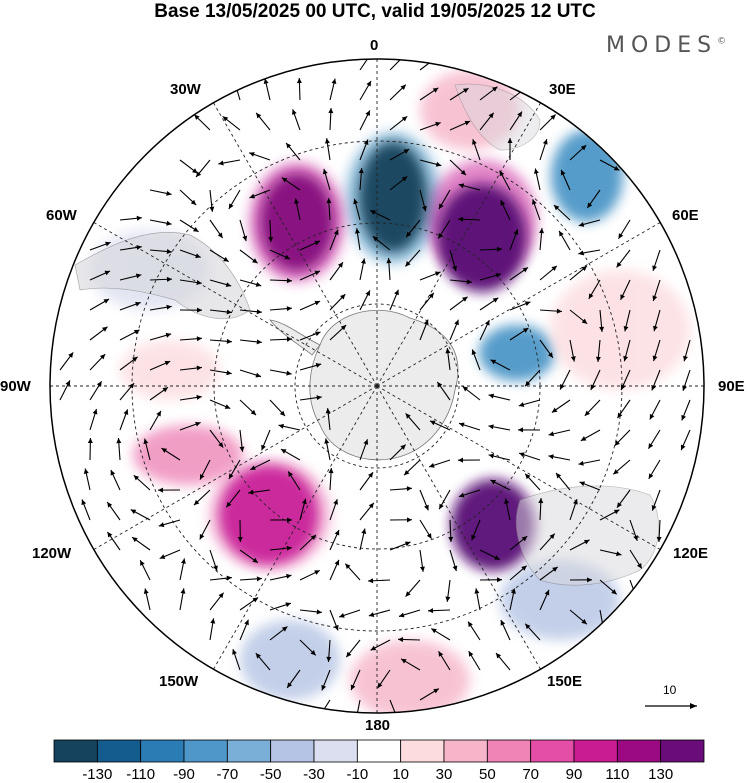 This screenshot has height=783, width=750. What do you see at coordinates (685, 215) in the screenshot?
I see `lon-label-60e: 60E` at bounding box center [685, 215].